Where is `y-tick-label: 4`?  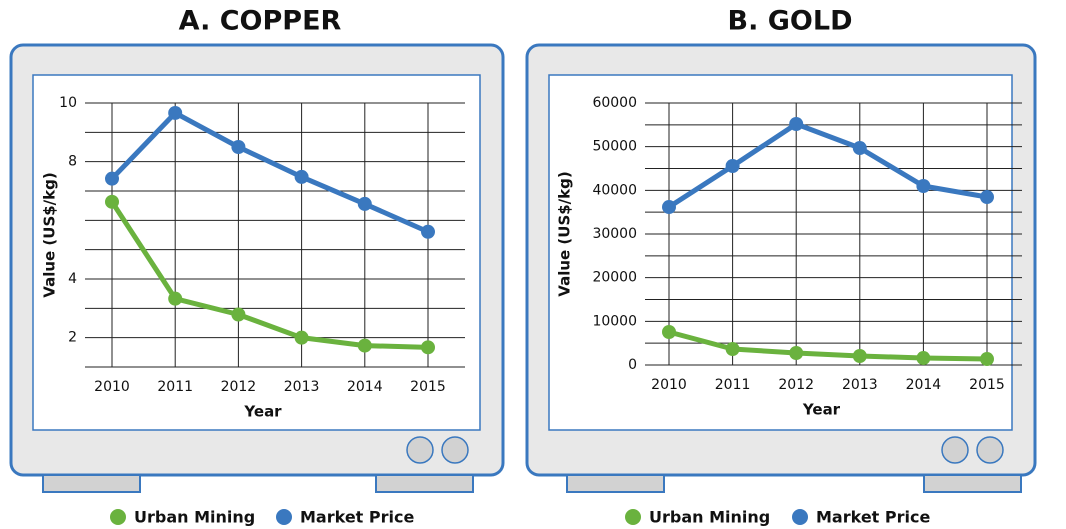
y-tick-label: 4 is located at coordinates (72, 279).